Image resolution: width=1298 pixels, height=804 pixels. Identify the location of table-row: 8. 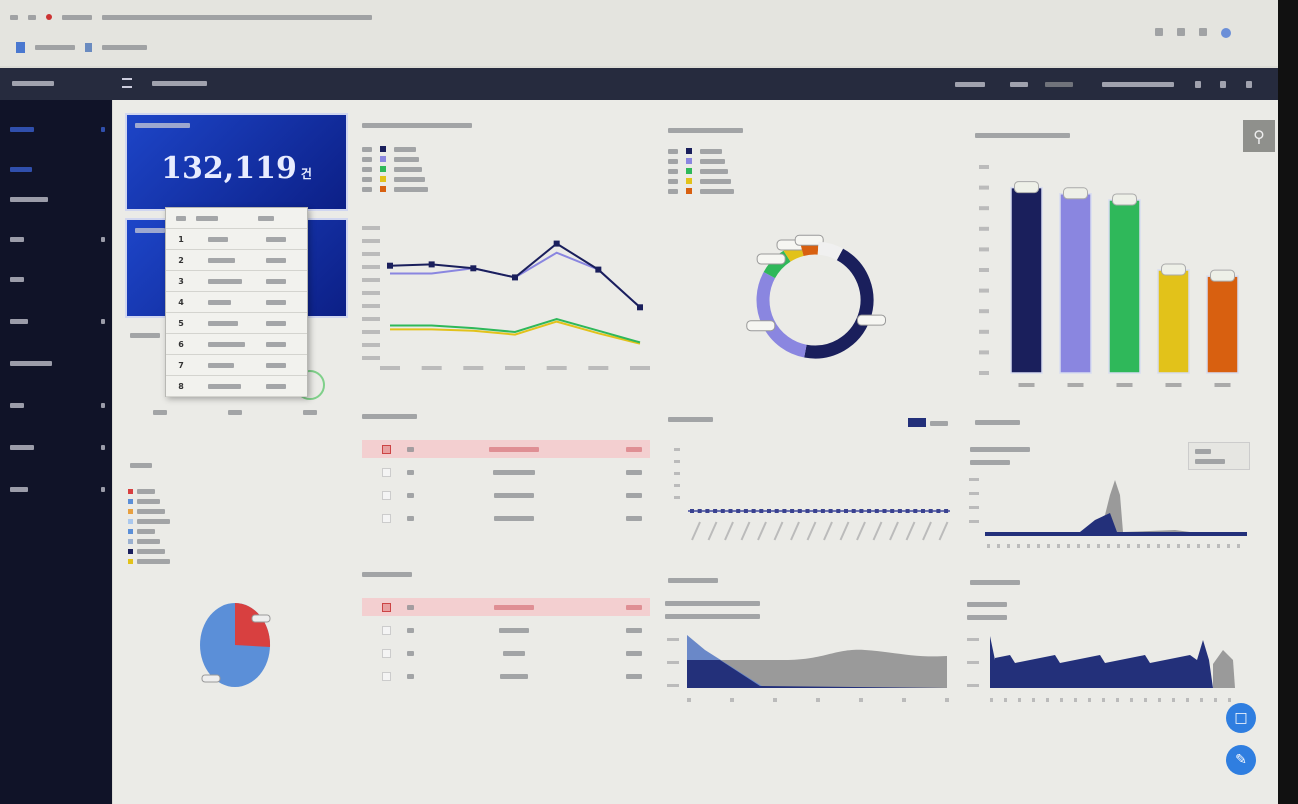
(236, 386).